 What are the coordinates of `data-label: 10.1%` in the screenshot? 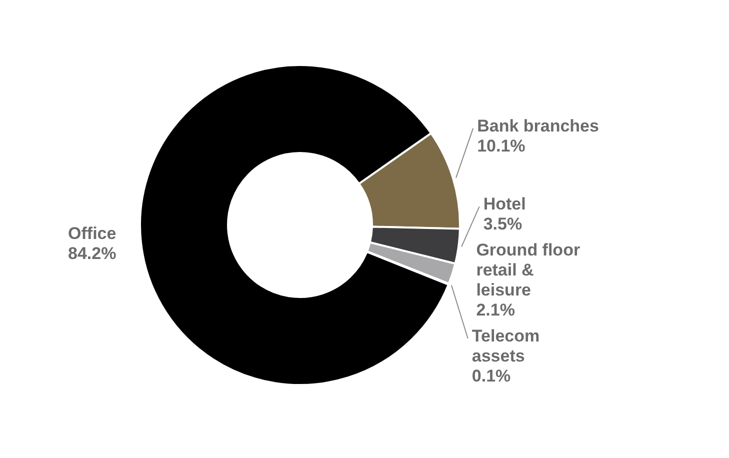 It's located at (501, 146).